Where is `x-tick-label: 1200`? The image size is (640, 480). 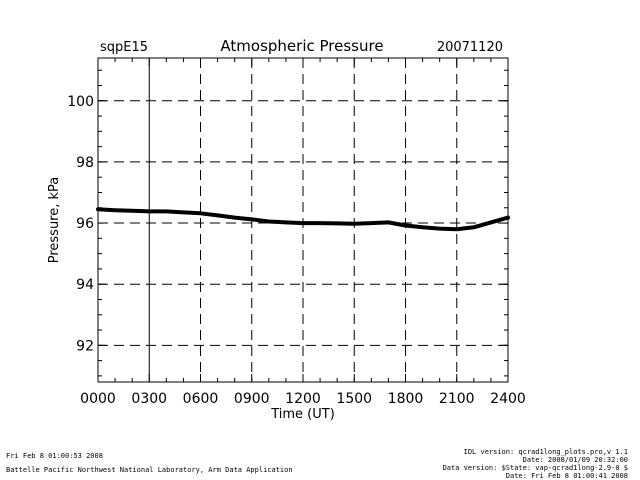
x-tick-label: 1200 is located at coordinates (303, 399).